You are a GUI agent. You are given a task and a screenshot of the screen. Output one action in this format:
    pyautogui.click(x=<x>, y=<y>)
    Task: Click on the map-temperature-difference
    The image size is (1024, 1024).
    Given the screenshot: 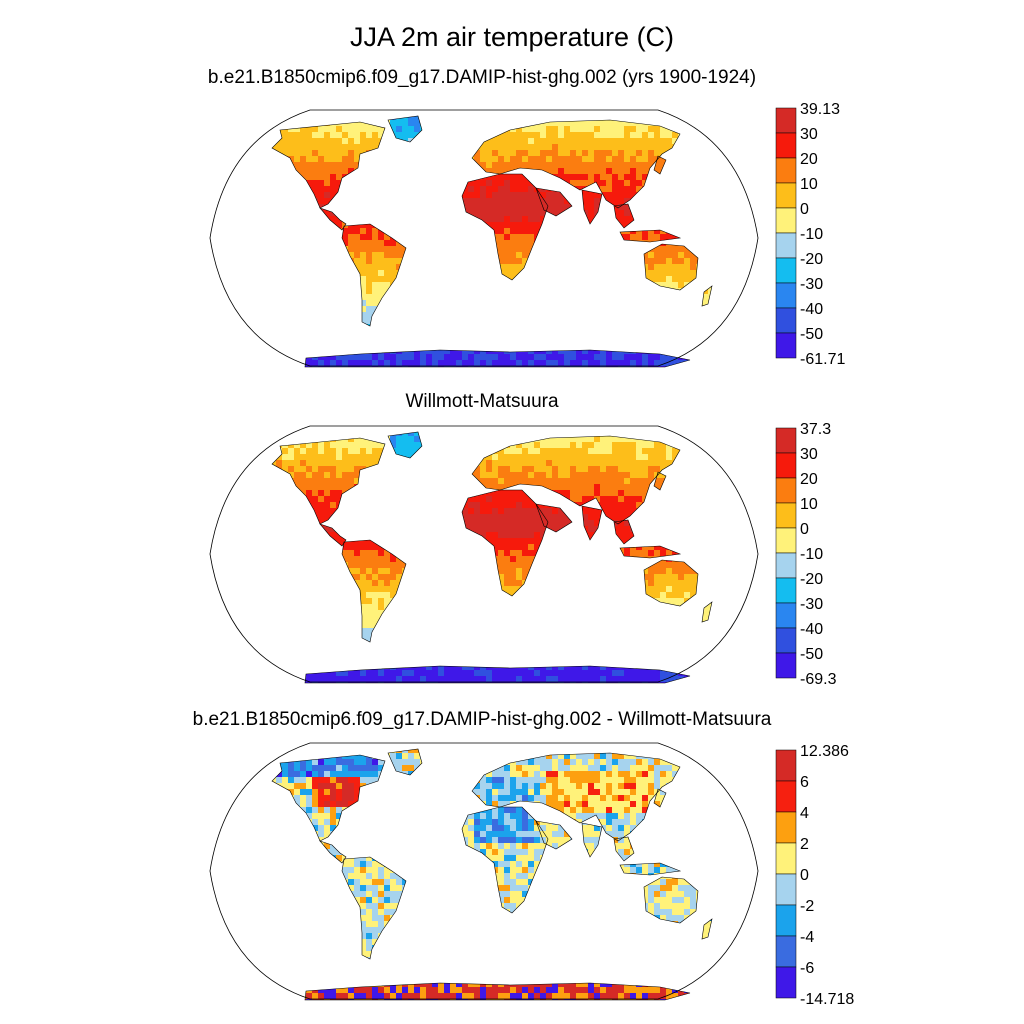 What is the action you would take?
    pyautogui.click(x=484, y=871)
    